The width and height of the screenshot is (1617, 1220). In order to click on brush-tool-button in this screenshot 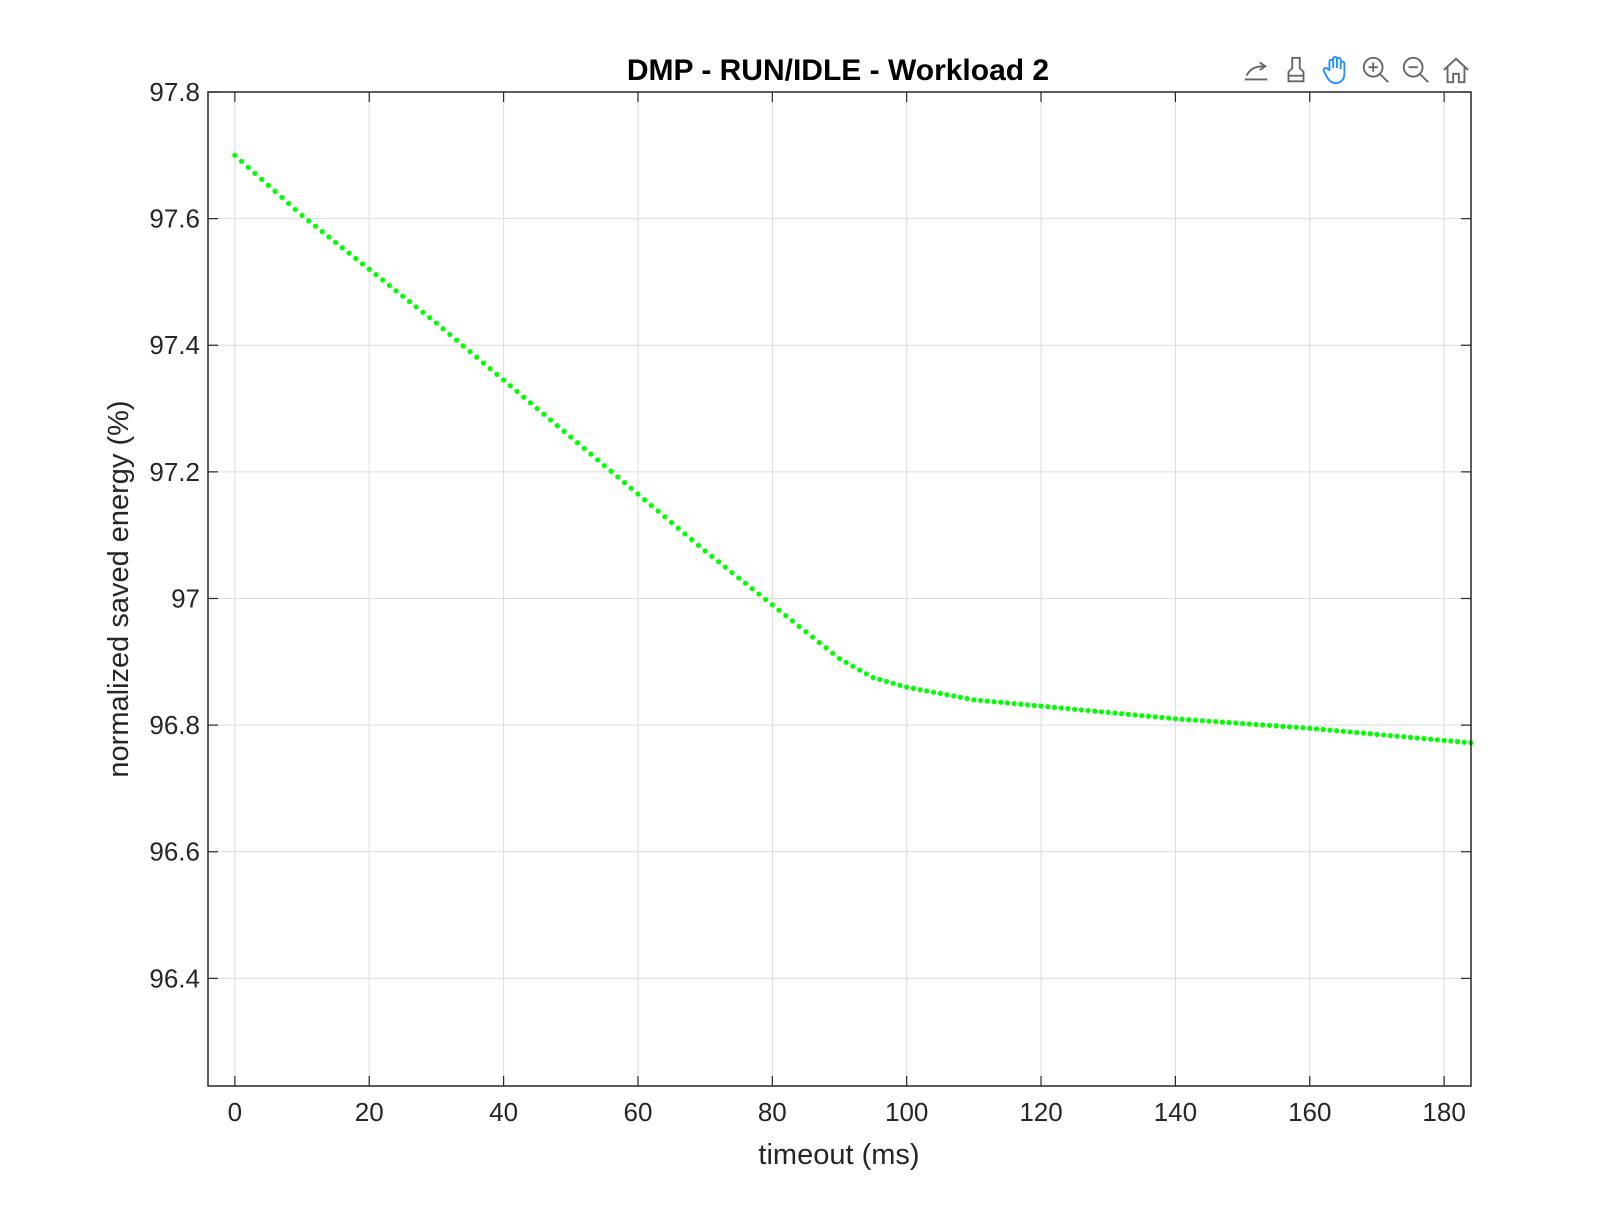, I will do `click(1296, 70)`.